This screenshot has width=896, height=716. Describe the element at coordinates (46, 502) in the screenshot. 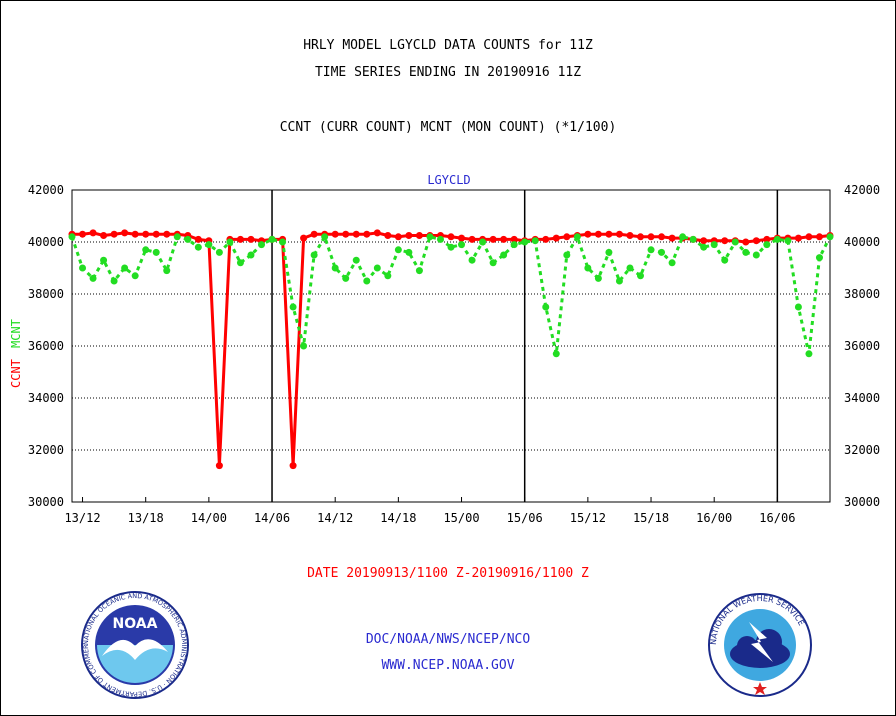

I see `y-tick-label-left: 30000` at that location.